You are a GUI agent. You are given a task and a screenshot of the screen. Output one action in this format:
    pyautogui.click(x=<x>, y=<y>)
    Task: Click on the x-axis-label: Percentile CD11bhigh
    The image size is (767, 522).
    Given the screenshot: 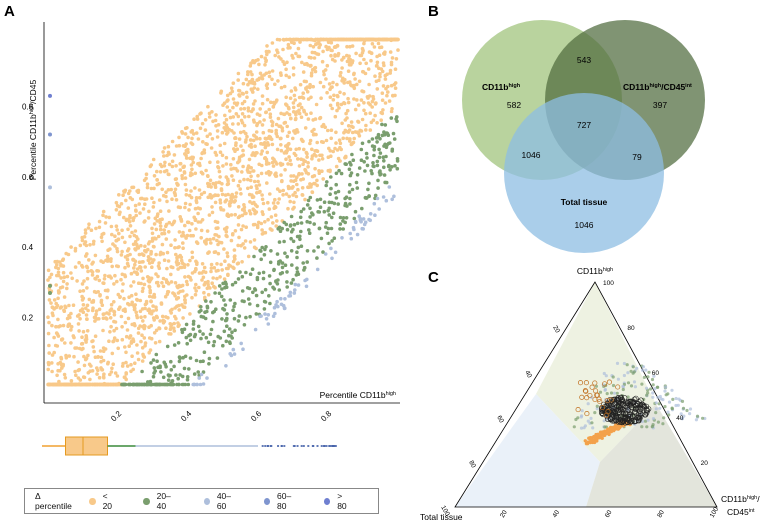 What is the action you would take?
    pyautogui.click(x=358, y=395)
    